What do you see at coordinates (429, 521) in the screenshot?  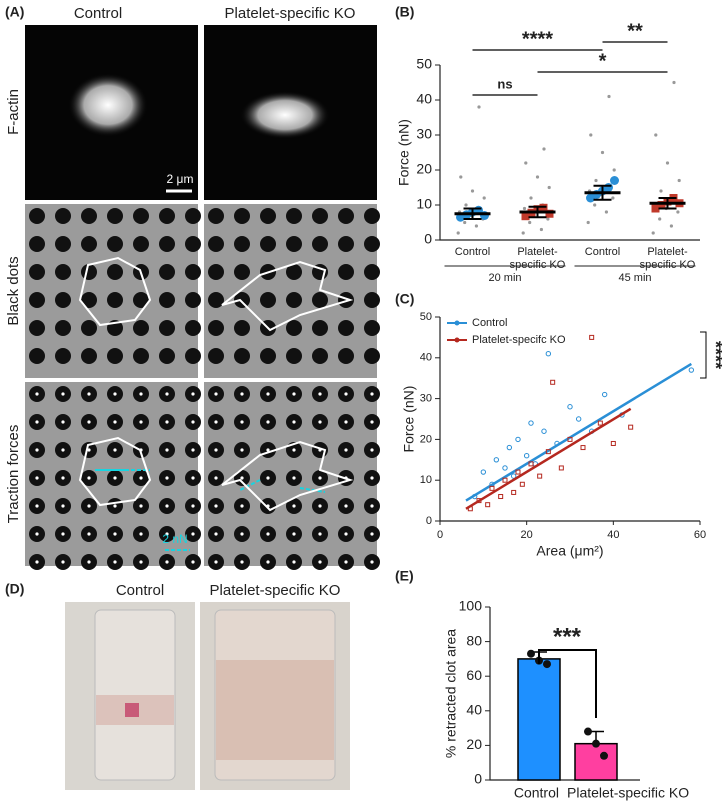 I see `y-tick-label: 0` at bounding box center [429, 521].